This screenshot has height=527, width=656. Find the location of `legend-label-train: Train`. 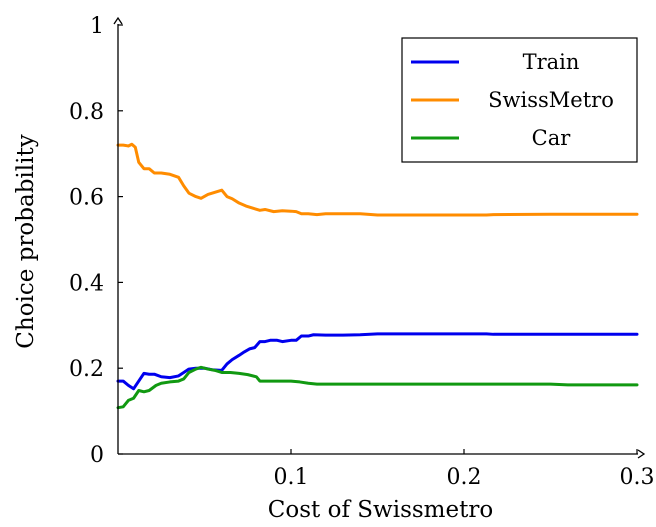

legend-label-train: Train is located at coordinates (551, 62).